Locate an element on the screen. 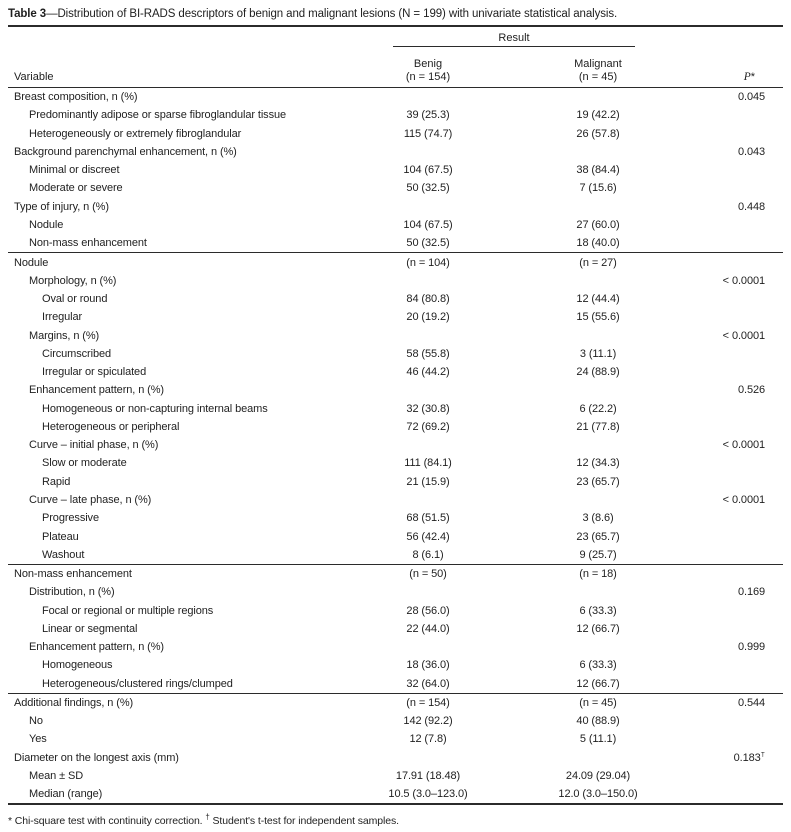 This screenshot has width=791, height=832. row-benign-value: 28 (56.0) is located at coordinates (428, 610).